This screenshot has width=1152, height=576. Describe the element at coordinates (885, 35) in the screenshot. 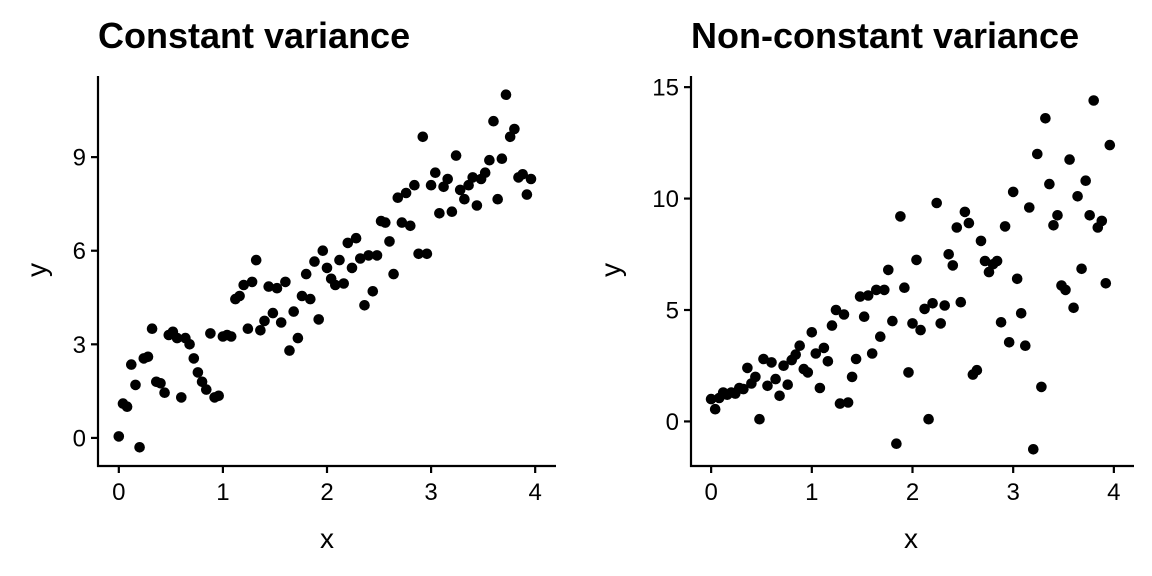

I see `chart-title: Non-constant variance` at that location.